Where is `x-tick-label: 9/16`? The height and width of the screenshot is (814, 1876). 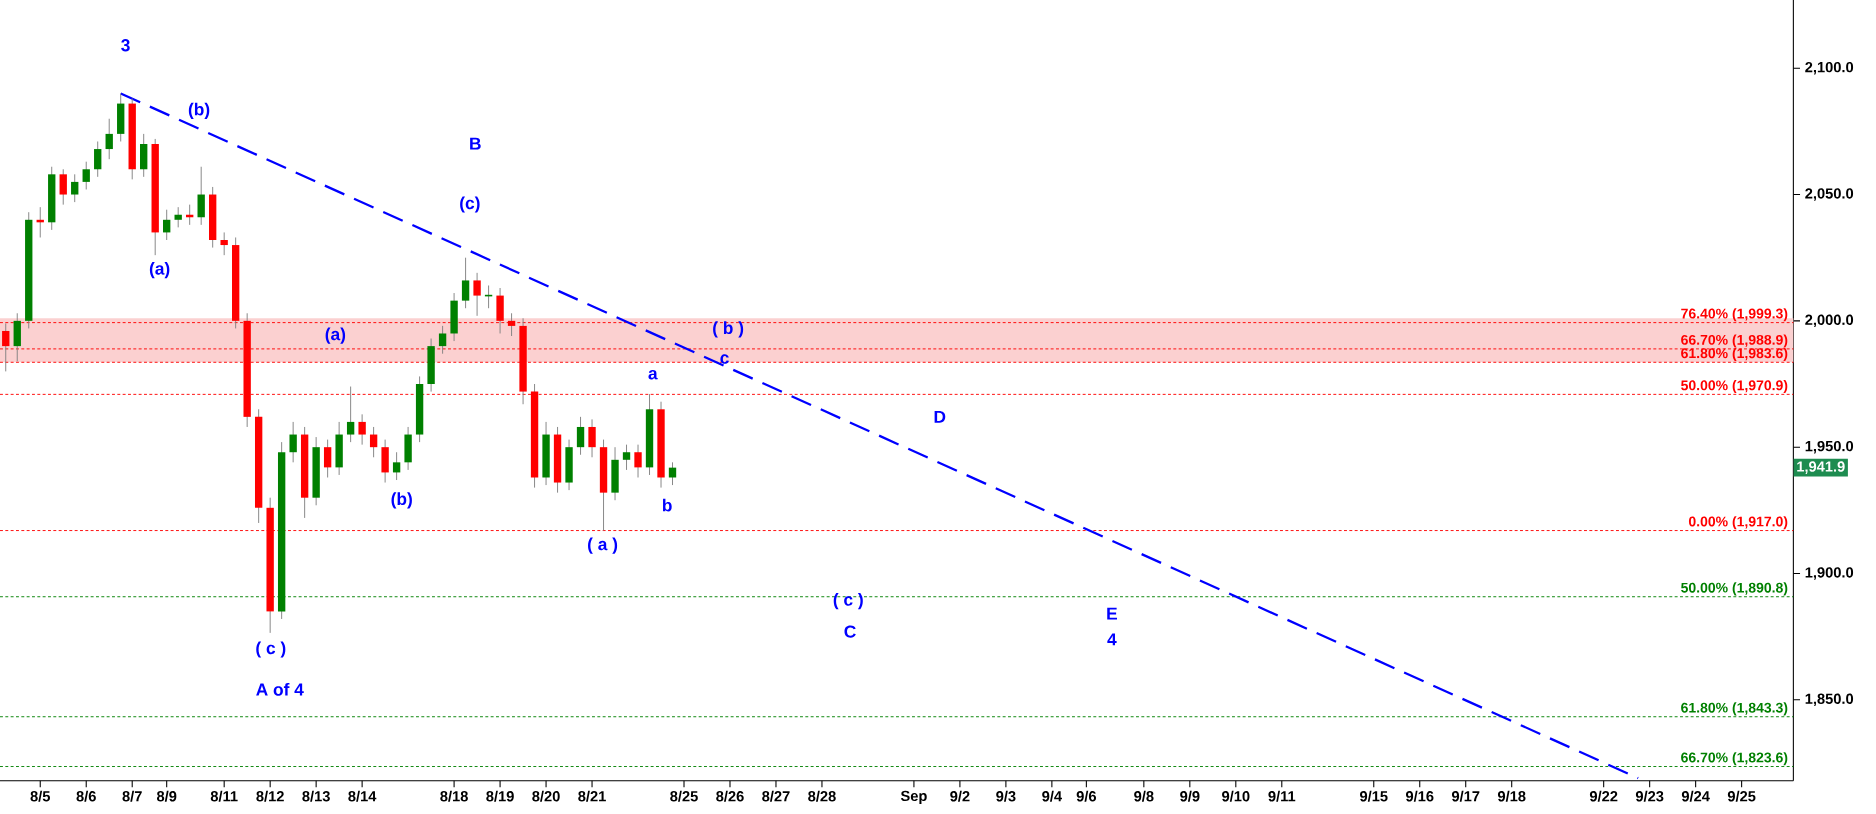
x-tick-label: 9/16 is located at coordinates (1419, 796).